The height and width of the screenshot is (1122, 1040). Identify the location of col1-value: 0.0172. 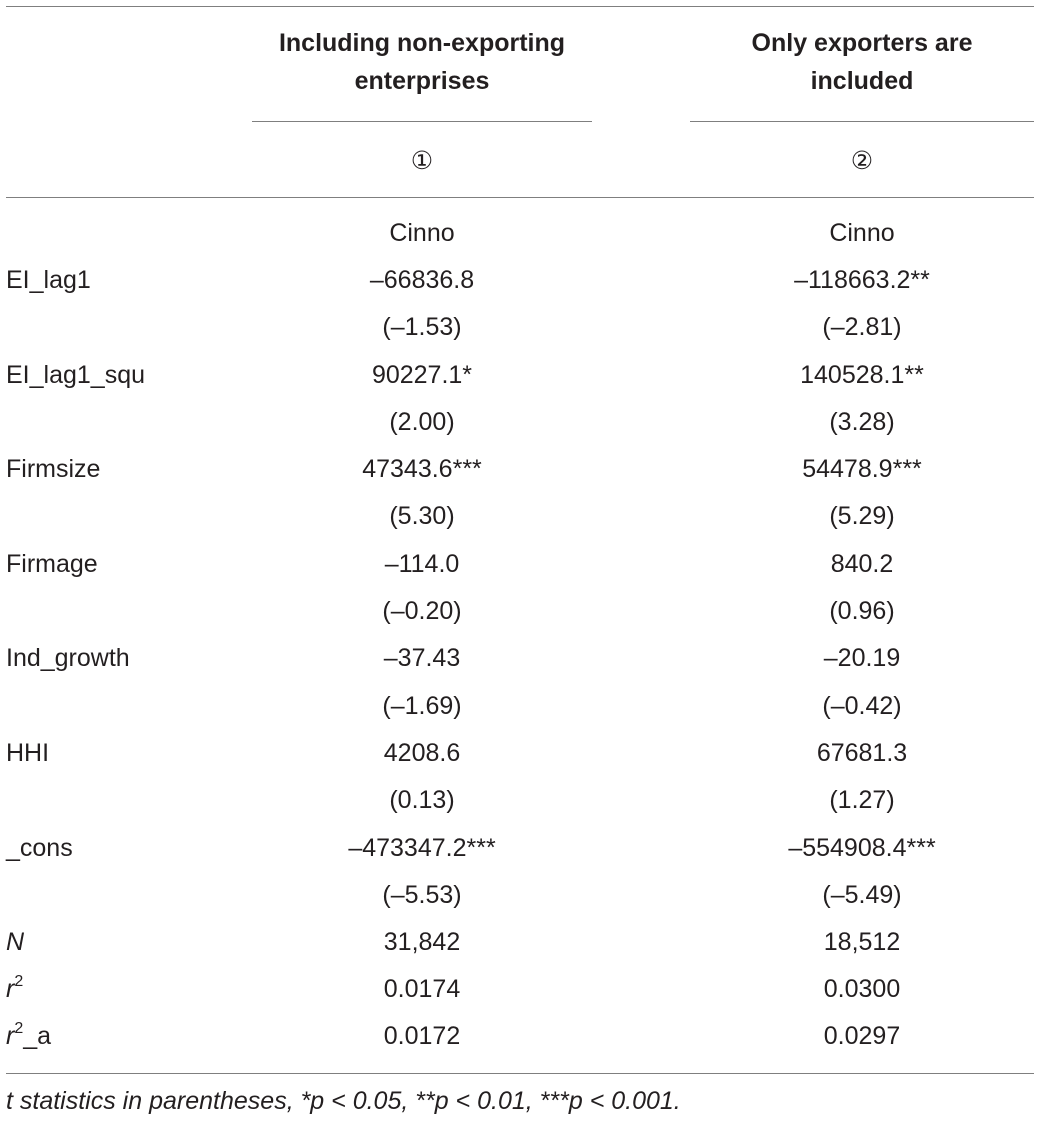
(422, 1036).